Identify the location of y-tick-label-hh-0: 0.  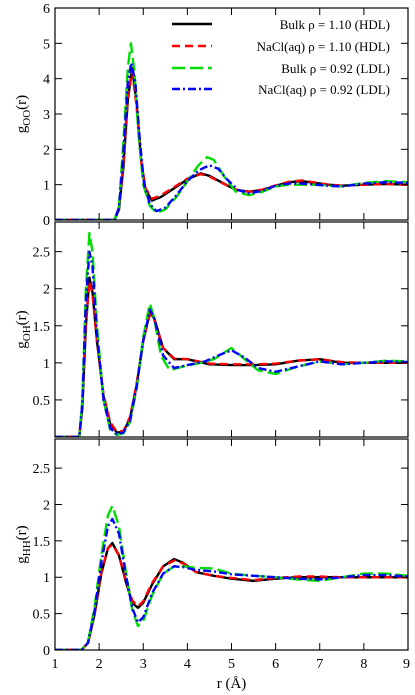
(46, 651).